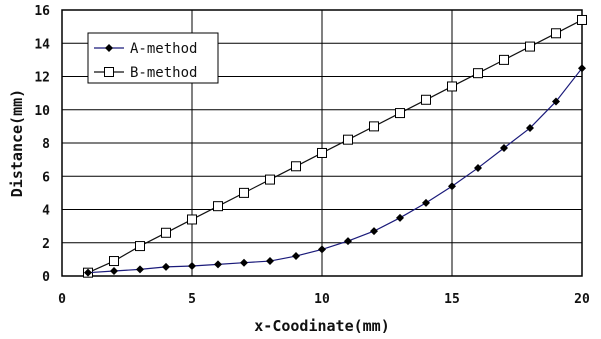 Image resolution: width=601 pixels, height=339 pixels. I want to click on x-tick-labels: 0 5 10 15 20, so click(324, 299).